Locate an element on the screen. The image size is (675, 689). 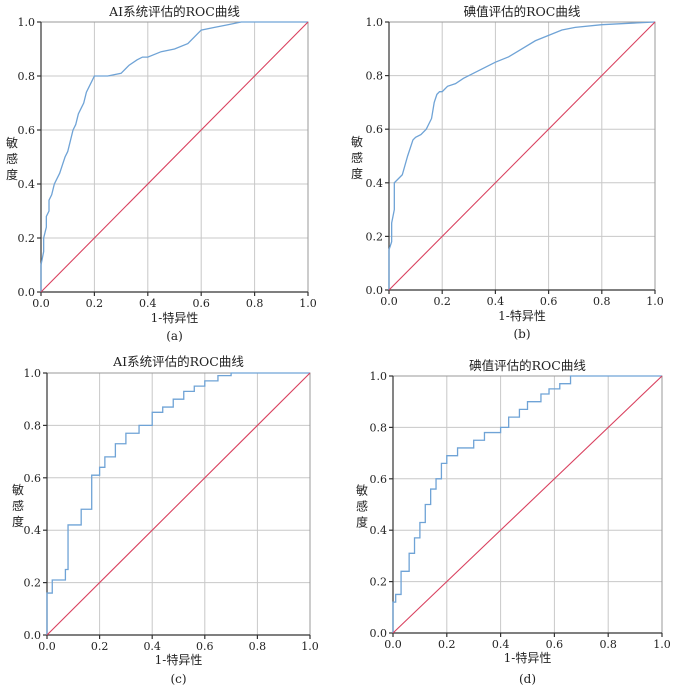
panel-2-y-axis-label: 敏感度 is located at coordinates (357, 157).